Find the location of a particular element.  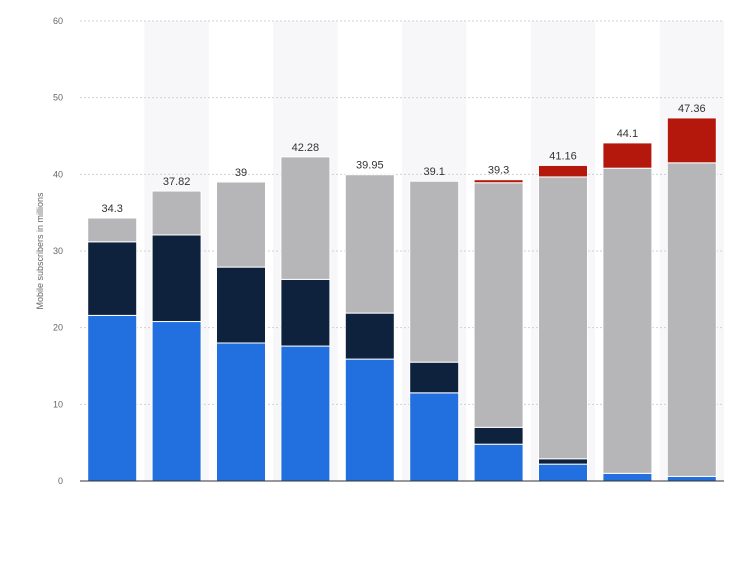

total-label: 44.1 is located at coordinates (627, 134).